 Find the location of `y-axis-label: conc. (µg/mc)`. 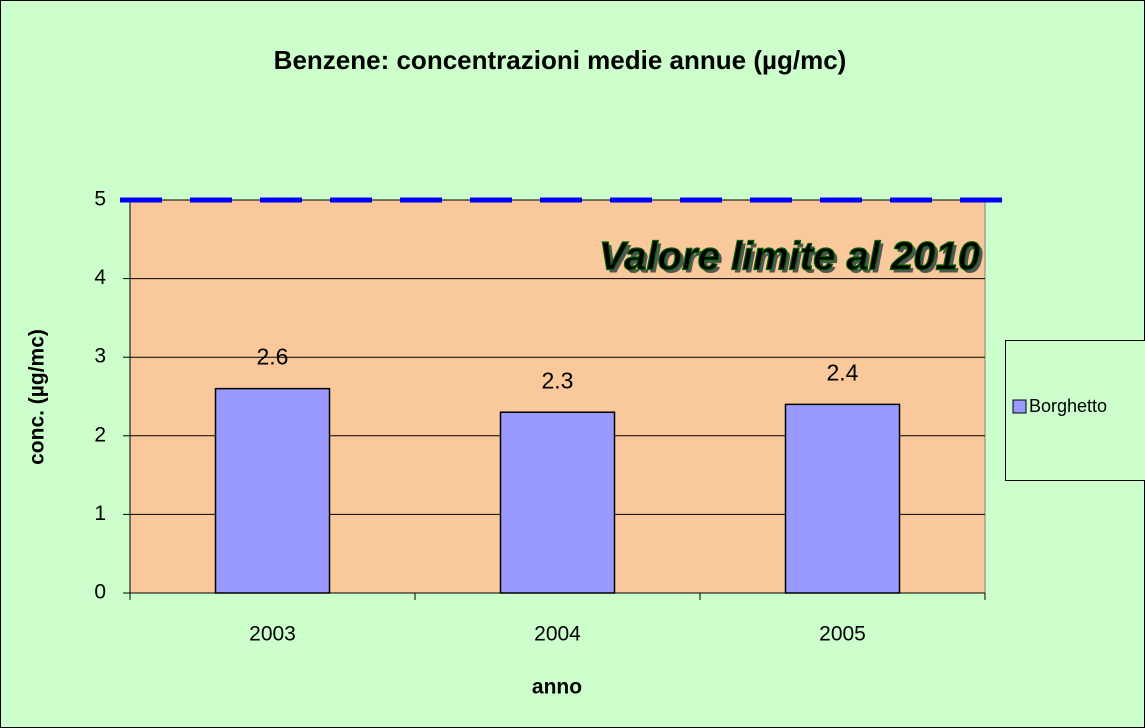

y-axis-label: conc. (µg/mc) is located at coordinates (37, 397).